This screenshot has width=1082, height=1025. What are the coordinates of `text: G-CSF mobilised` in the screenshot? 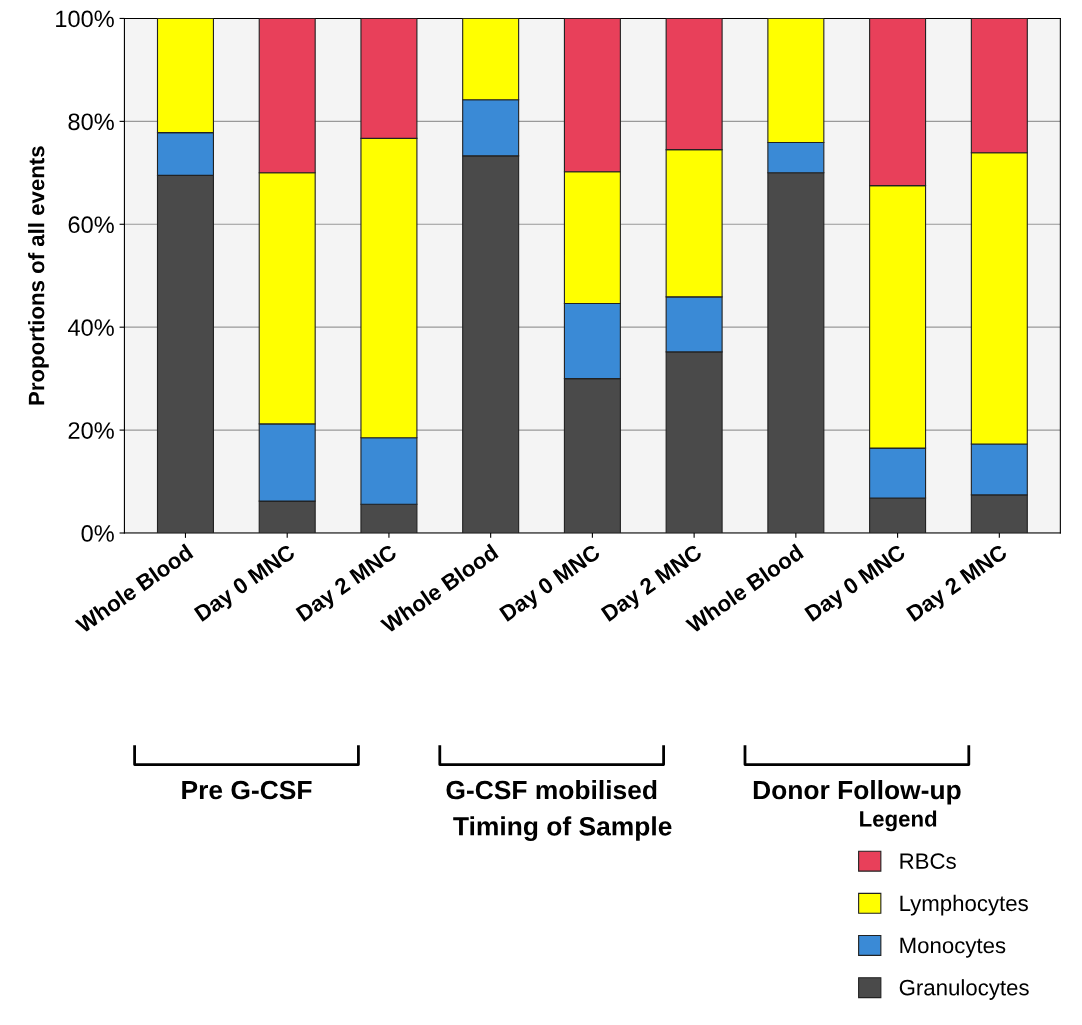 It's located at (551, 789).